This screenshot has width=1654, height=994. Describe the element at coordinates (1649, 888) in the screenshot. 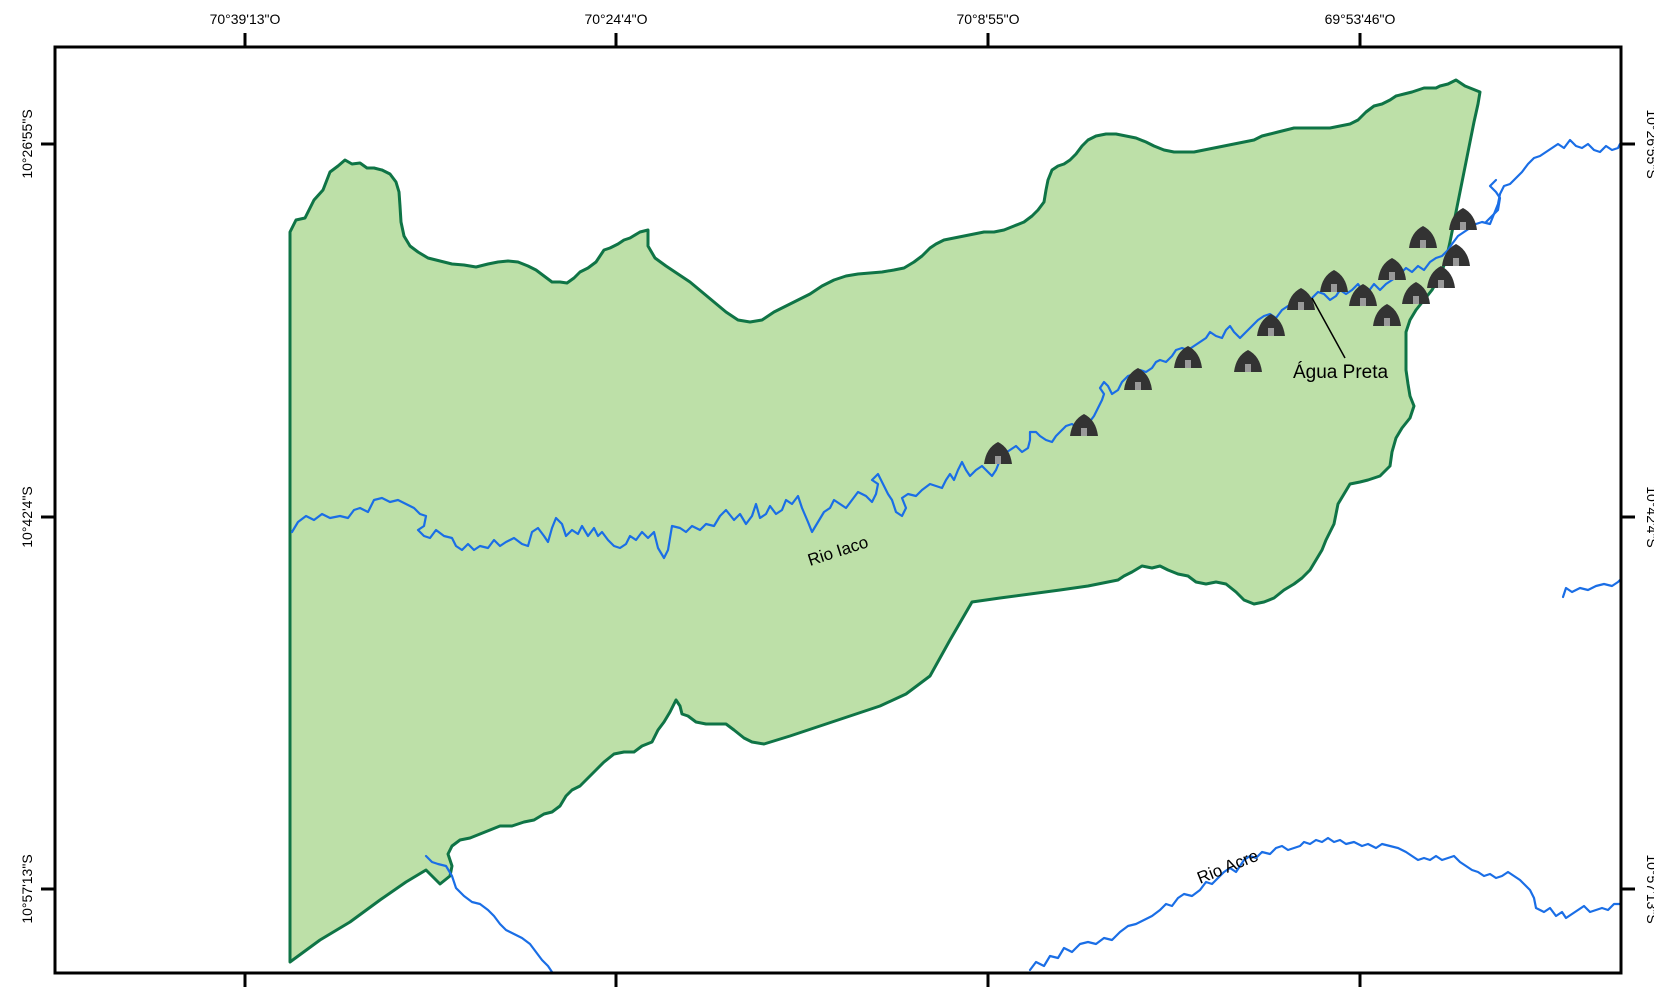

I see `lat-label-right: 10°57'13"S` at that location.